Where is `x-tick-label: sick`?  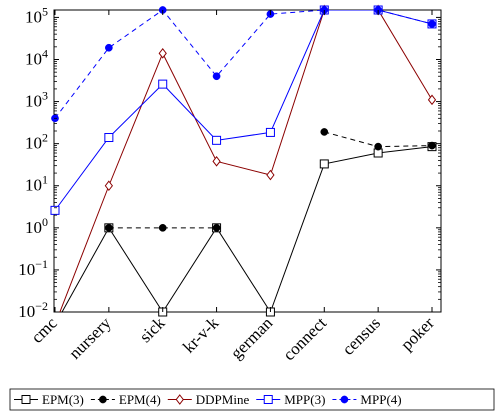
x-tick-label: sick is located at coordinates (152, 329).